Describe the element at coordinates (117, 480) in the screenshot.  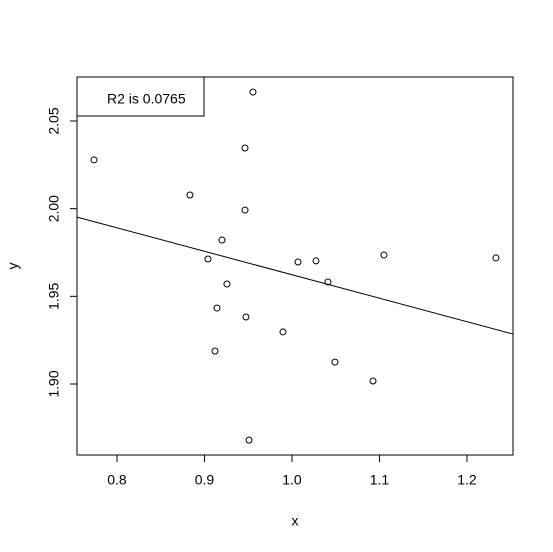
I see `x-tick-label: 0.8` at that location.